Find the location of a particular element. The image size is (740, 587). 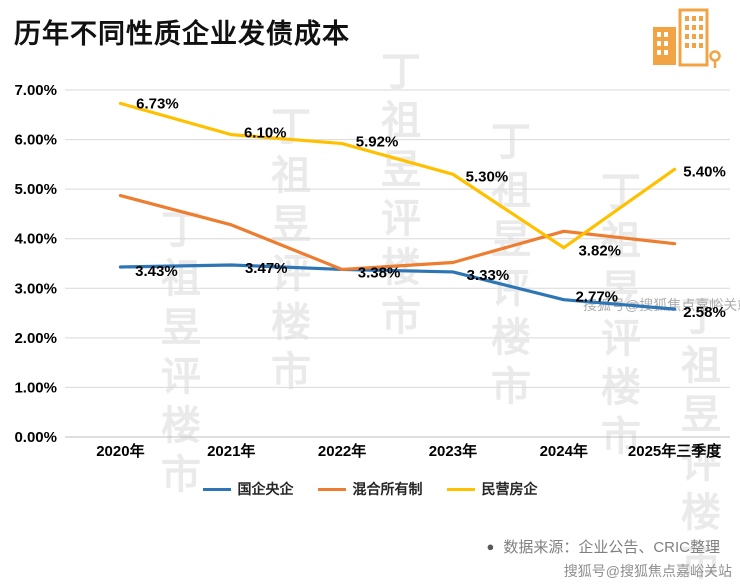

source-note: ● 数据来源：企业公告、CRIC整理 is located at coordinates (603, 546).